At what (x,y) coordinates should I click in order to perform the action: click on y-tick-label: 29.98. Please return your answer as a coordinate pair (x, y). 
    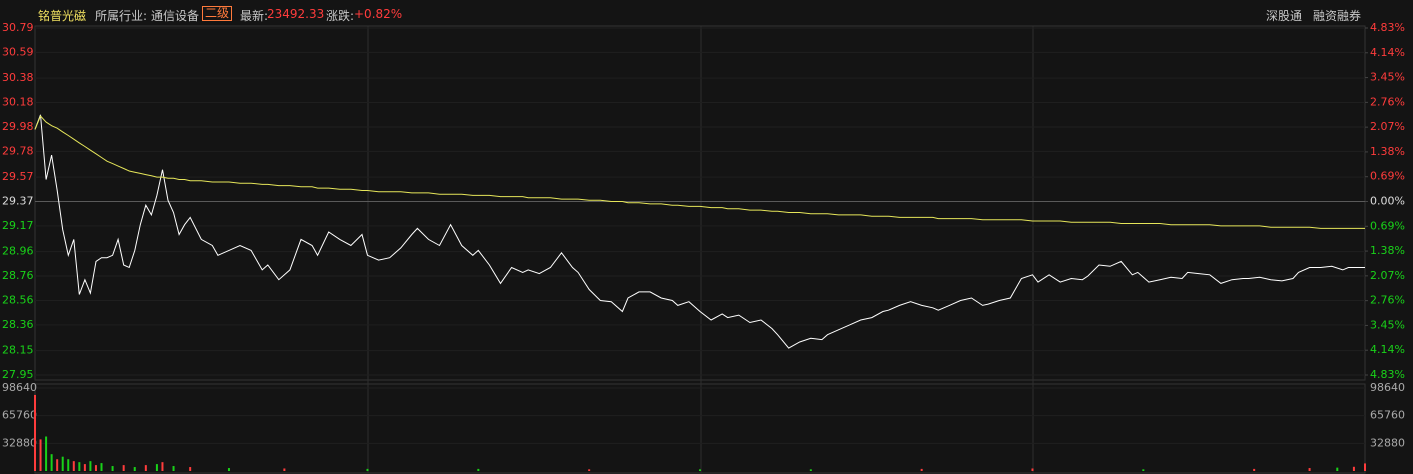
    Looking at the image, I should click on (18, 126).